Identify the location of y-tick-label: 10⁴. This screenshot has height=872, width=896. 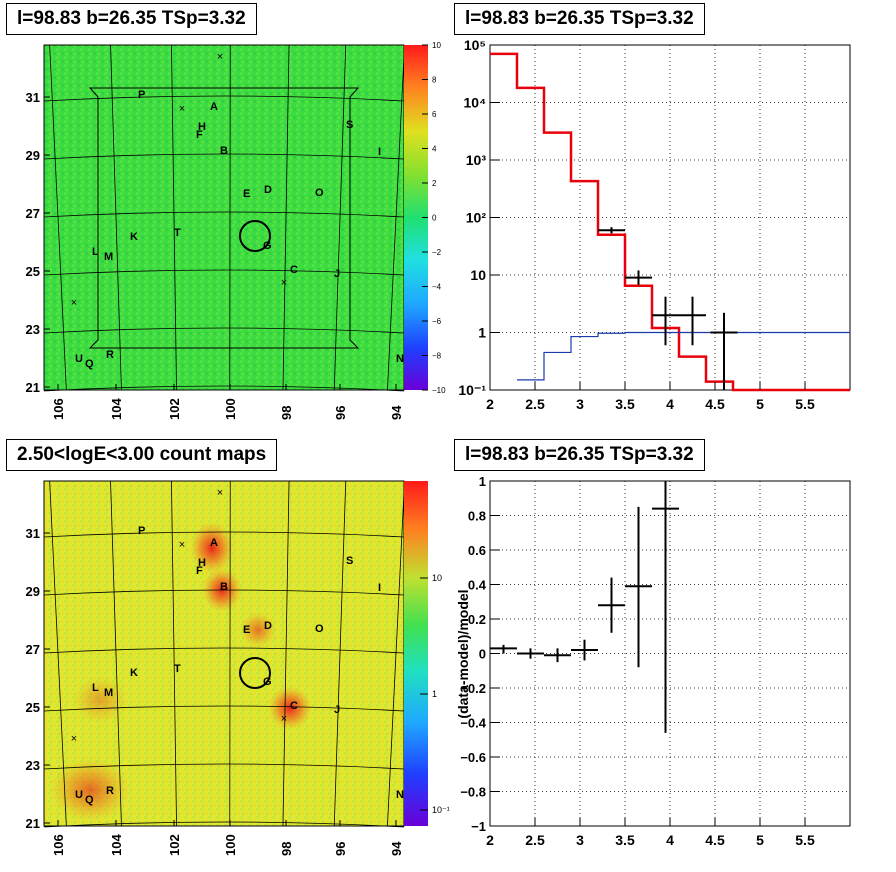
(475, 103).